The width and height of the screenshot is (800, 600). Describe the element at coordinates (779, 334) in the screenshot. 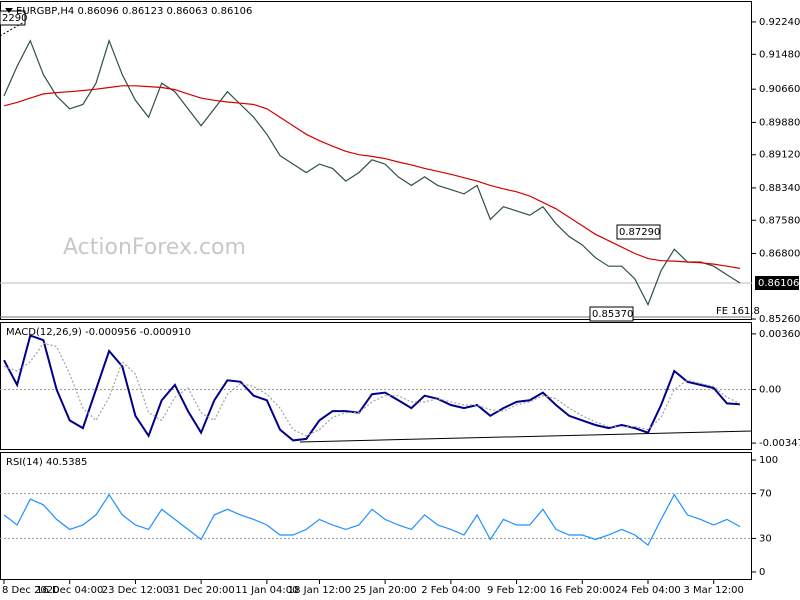

I see `y-tick-label: 0.003609` at that location.